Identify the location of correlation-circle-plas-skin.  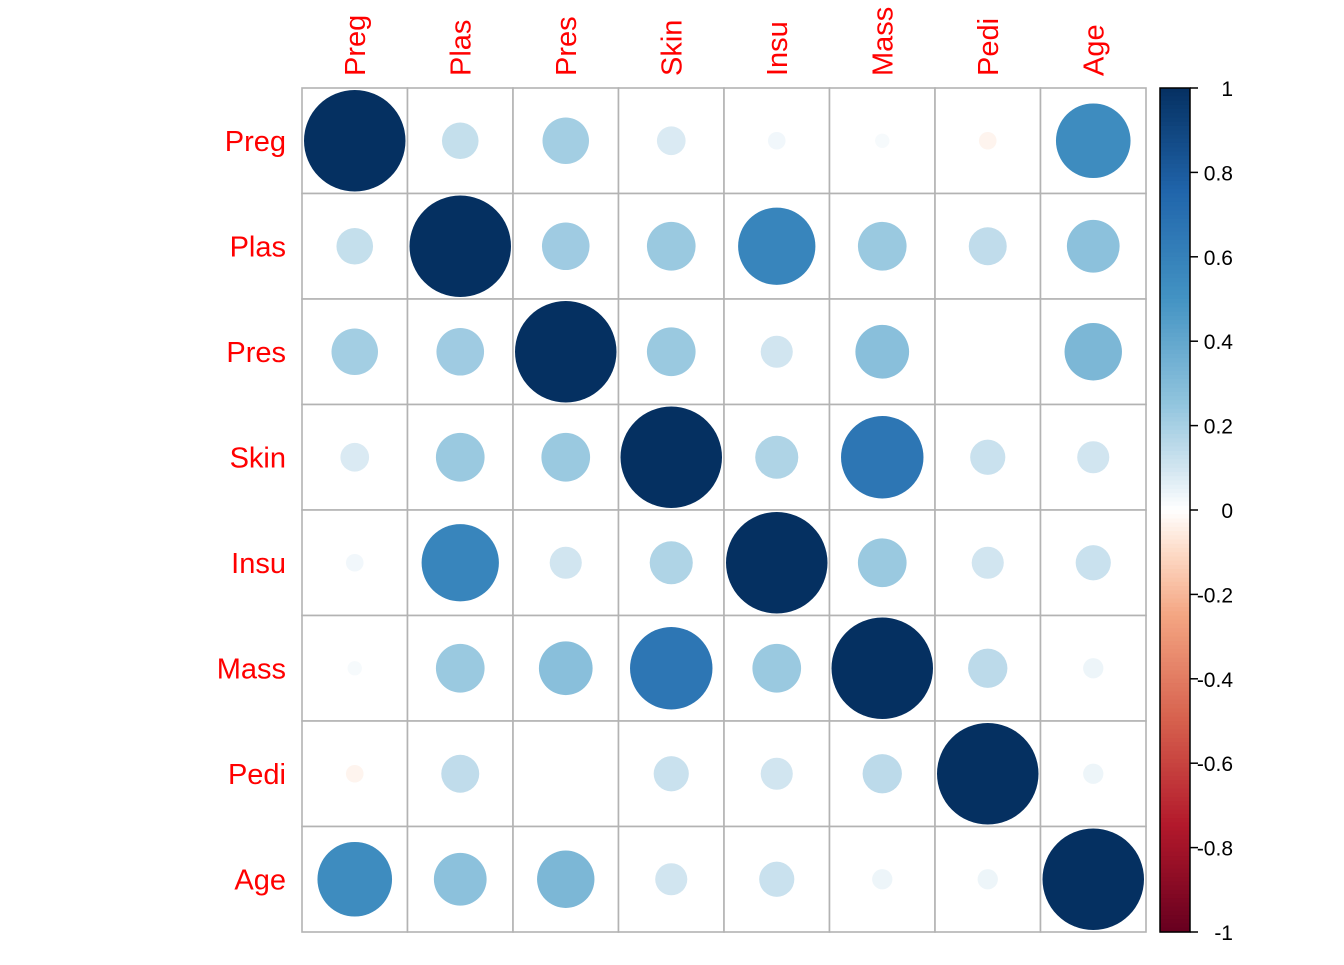
(671, 246).